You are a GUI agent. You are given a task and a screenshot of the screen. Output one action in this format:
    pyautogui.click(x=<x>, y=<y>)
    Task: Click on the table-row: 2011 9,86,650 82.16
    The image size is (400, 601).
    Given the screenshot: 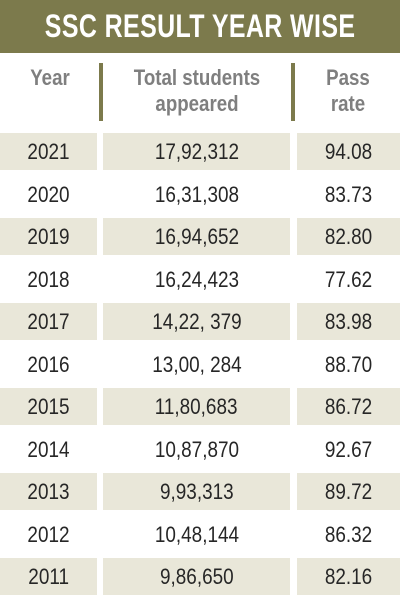 What is the action you would take?
    pyautogui.click(x=200, y=579)
    